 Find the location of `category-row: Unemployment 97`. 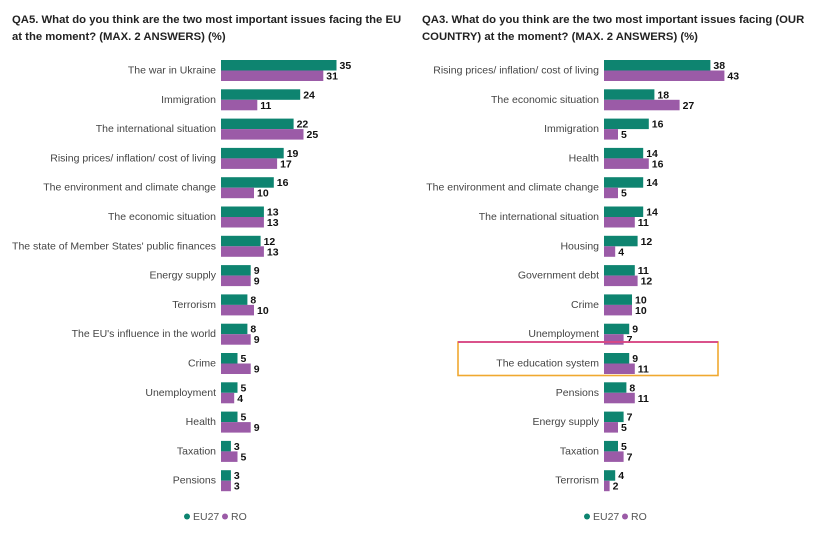

category-row: Unemployment 97 is located at coordinates (583, 334).